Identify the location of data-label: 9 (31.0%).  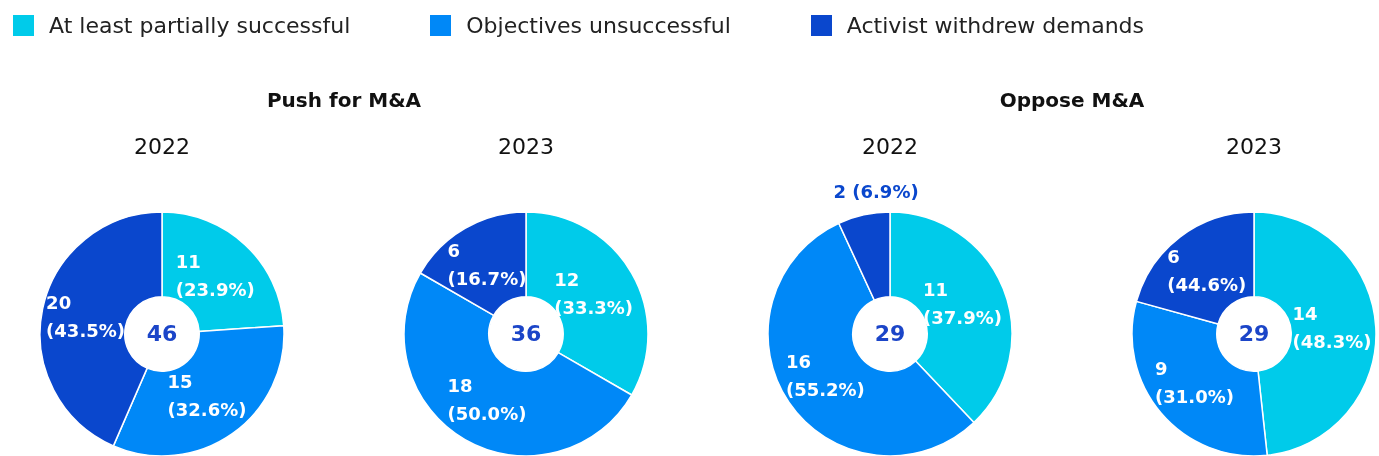
(1194, 383).